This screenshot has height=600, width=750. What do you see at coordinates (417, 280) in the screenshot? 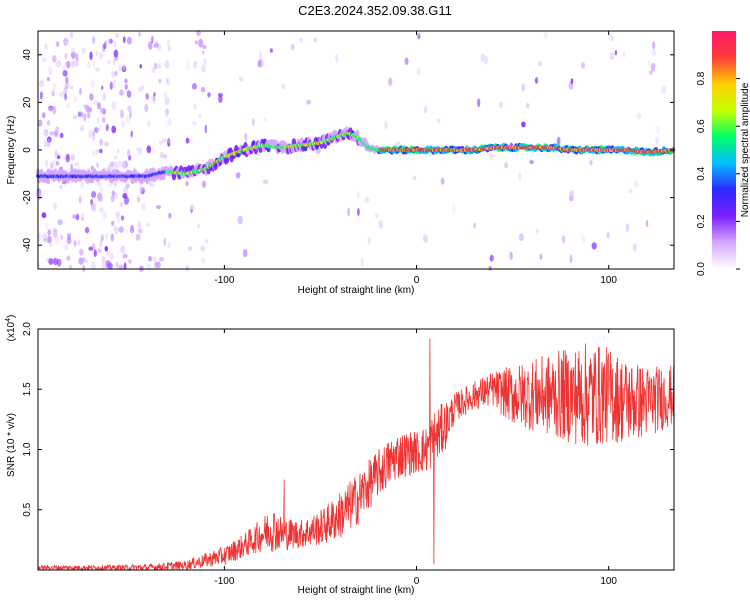
I see `spectrogram-x-tick-label: 0` at bounding box center [417, 280].